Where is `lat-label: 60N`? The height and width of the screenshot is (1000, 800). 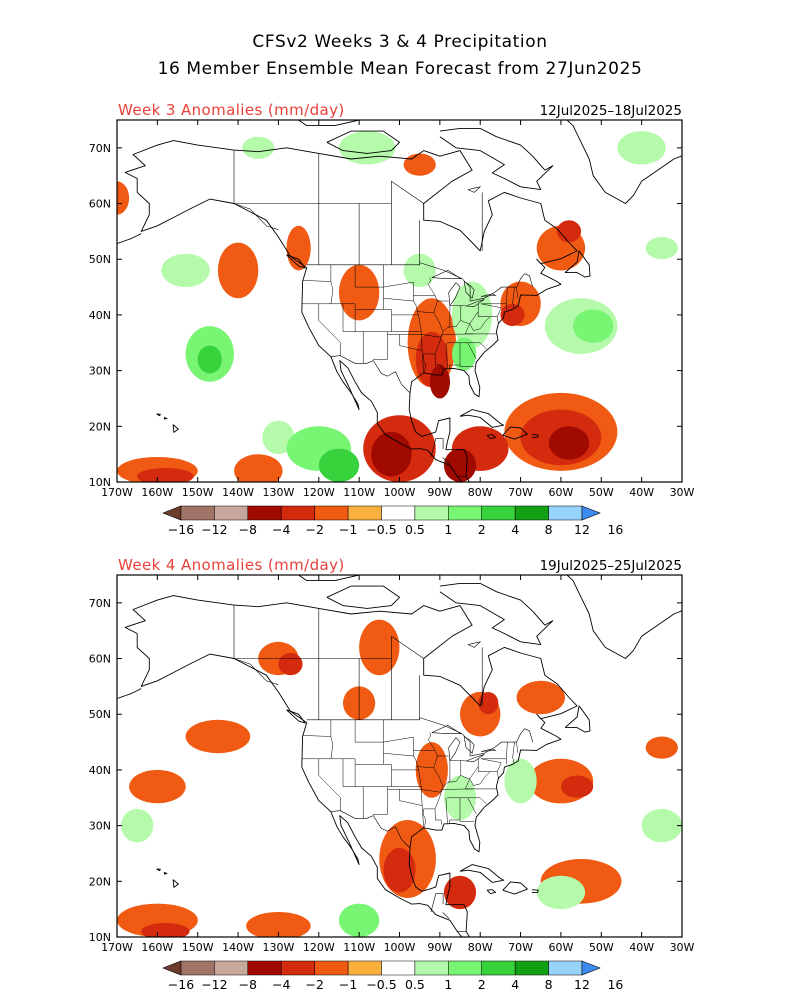 lat-label: 60N is located at coordinates (100, 659).